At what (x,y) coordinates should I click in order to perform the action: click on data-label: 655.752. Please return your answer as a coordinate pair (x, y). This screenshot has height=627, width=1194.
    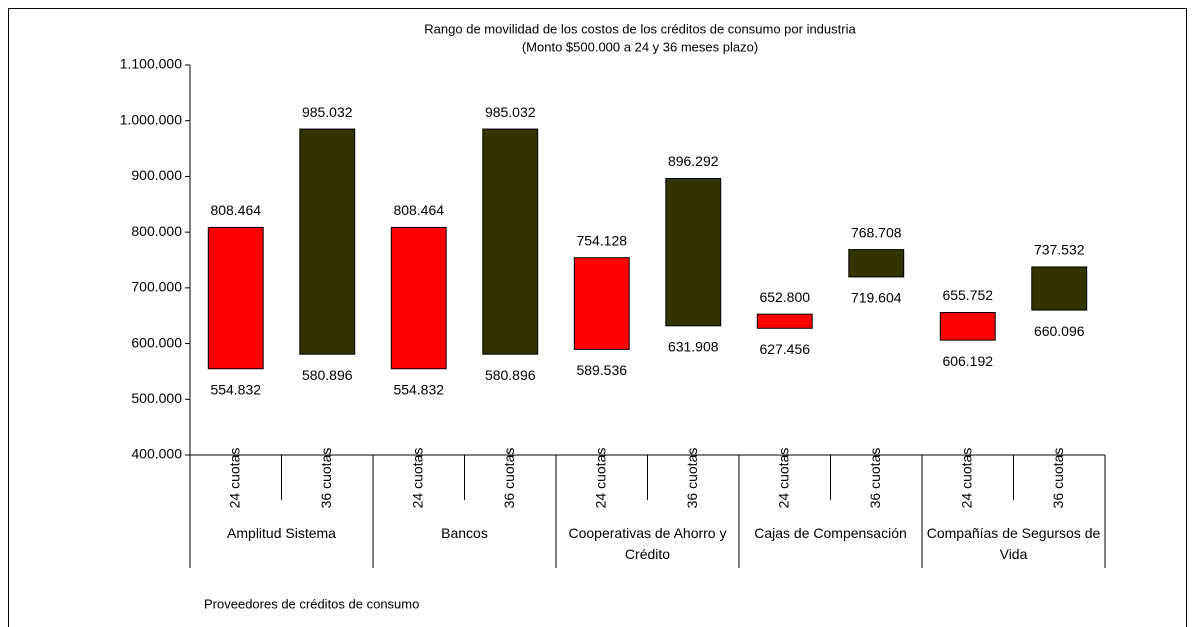
    Looking at the image, I should click on (967, 295).